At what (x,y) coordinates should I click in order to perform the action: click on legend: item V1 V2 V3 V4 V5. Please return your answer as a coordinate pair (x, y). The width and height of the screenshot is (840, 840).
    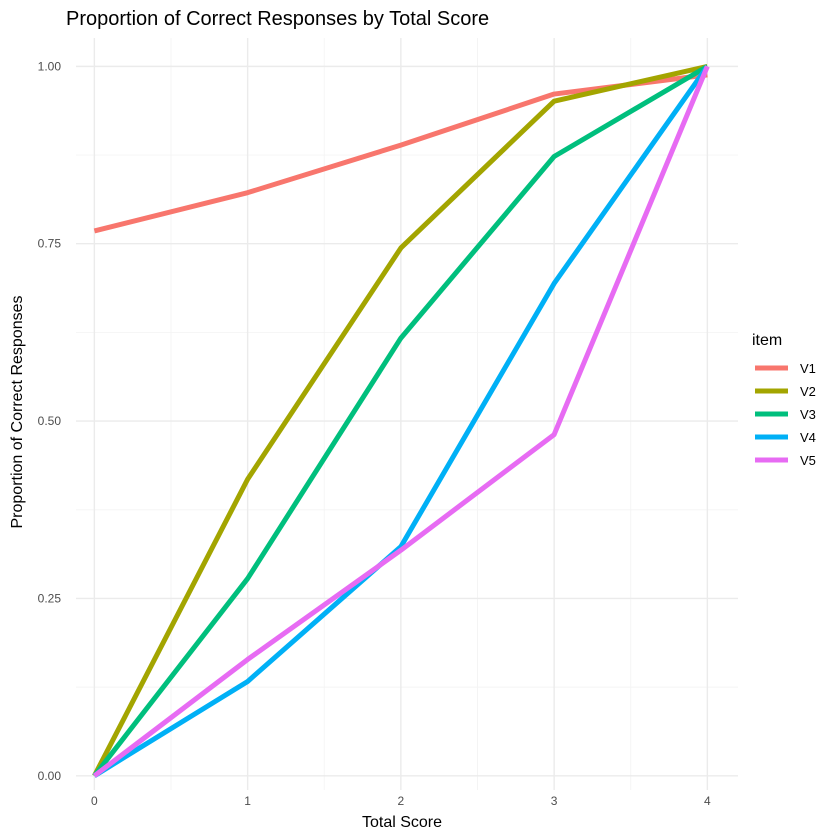
    Looking at the image, I should click on (784, 400).